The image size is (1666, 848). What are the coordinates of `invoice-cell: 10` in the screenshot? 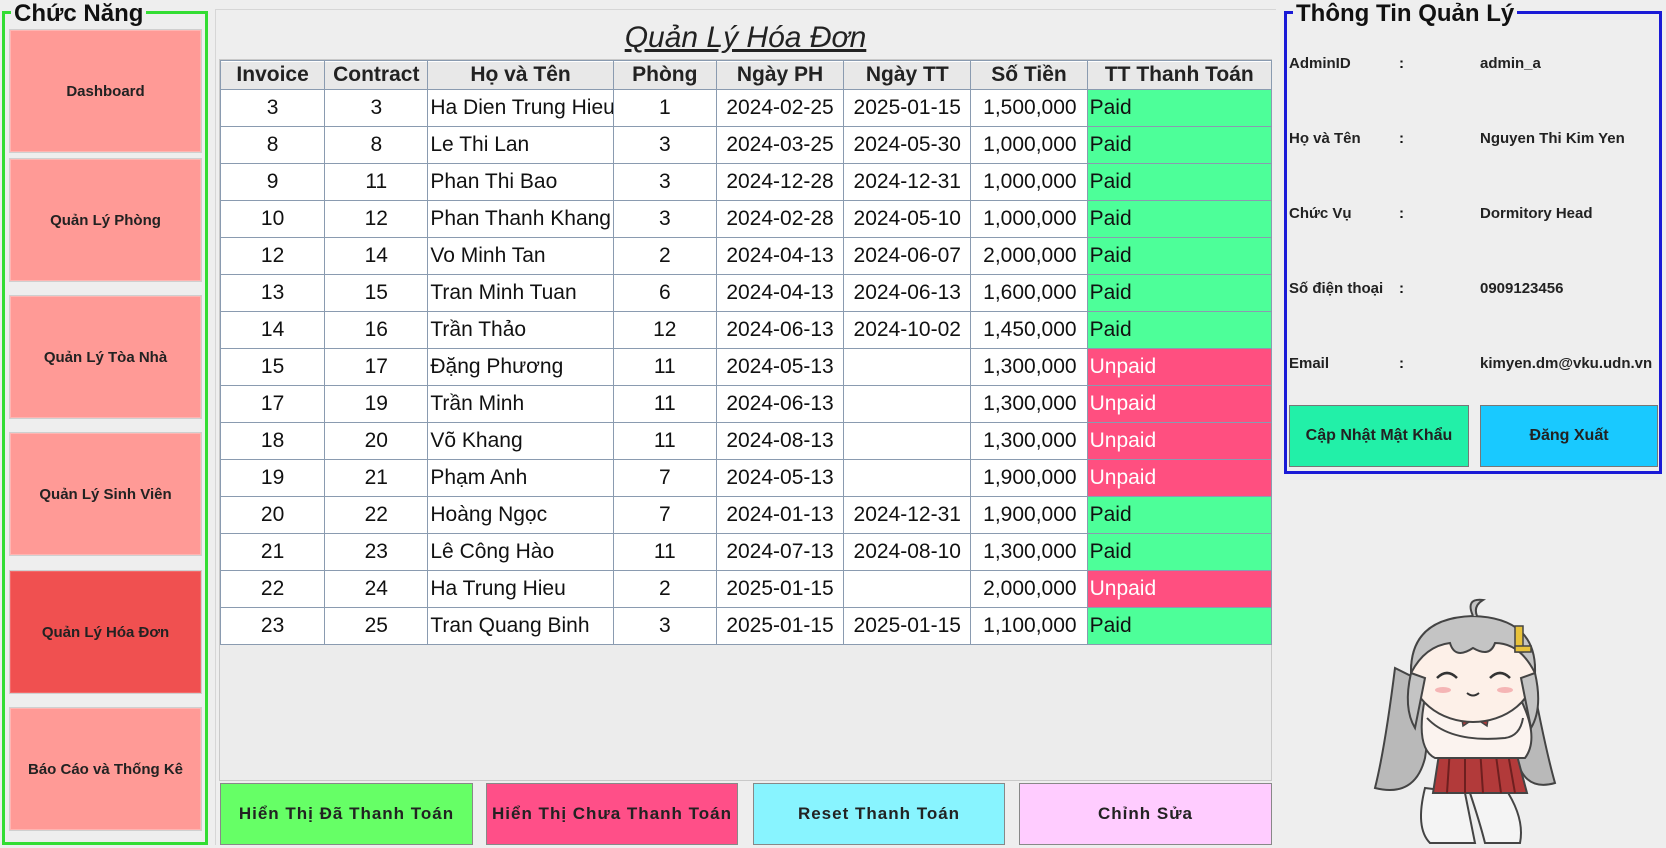 It's located at (272, 219).